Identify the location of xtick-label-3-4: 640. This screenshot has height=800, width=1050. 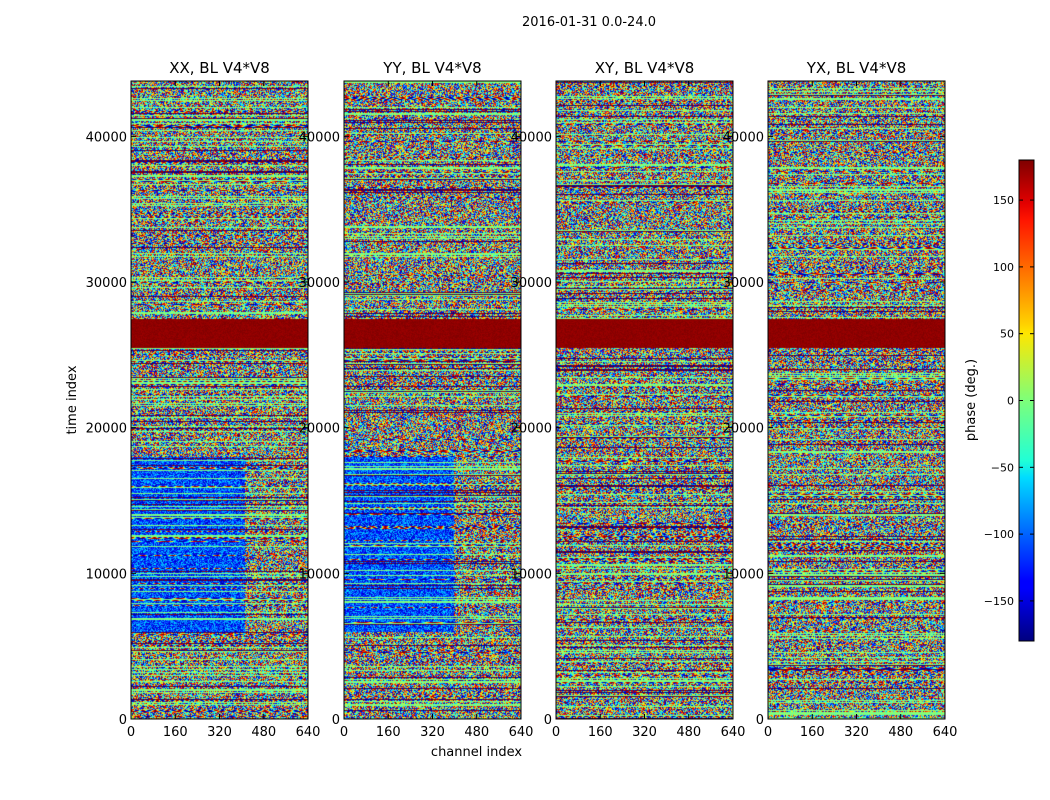
(945, 732).